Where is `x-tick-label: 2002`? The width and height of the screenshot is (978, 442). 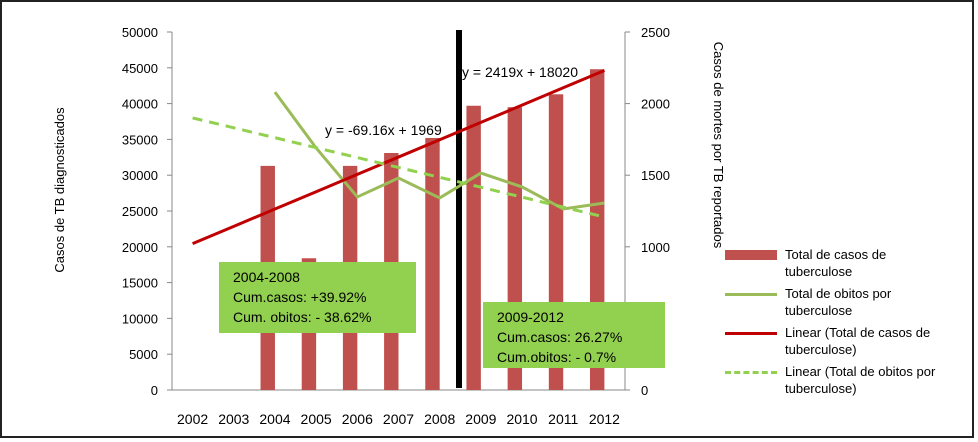
x-tick-label: 2002 is located at coordinates (192, 419).